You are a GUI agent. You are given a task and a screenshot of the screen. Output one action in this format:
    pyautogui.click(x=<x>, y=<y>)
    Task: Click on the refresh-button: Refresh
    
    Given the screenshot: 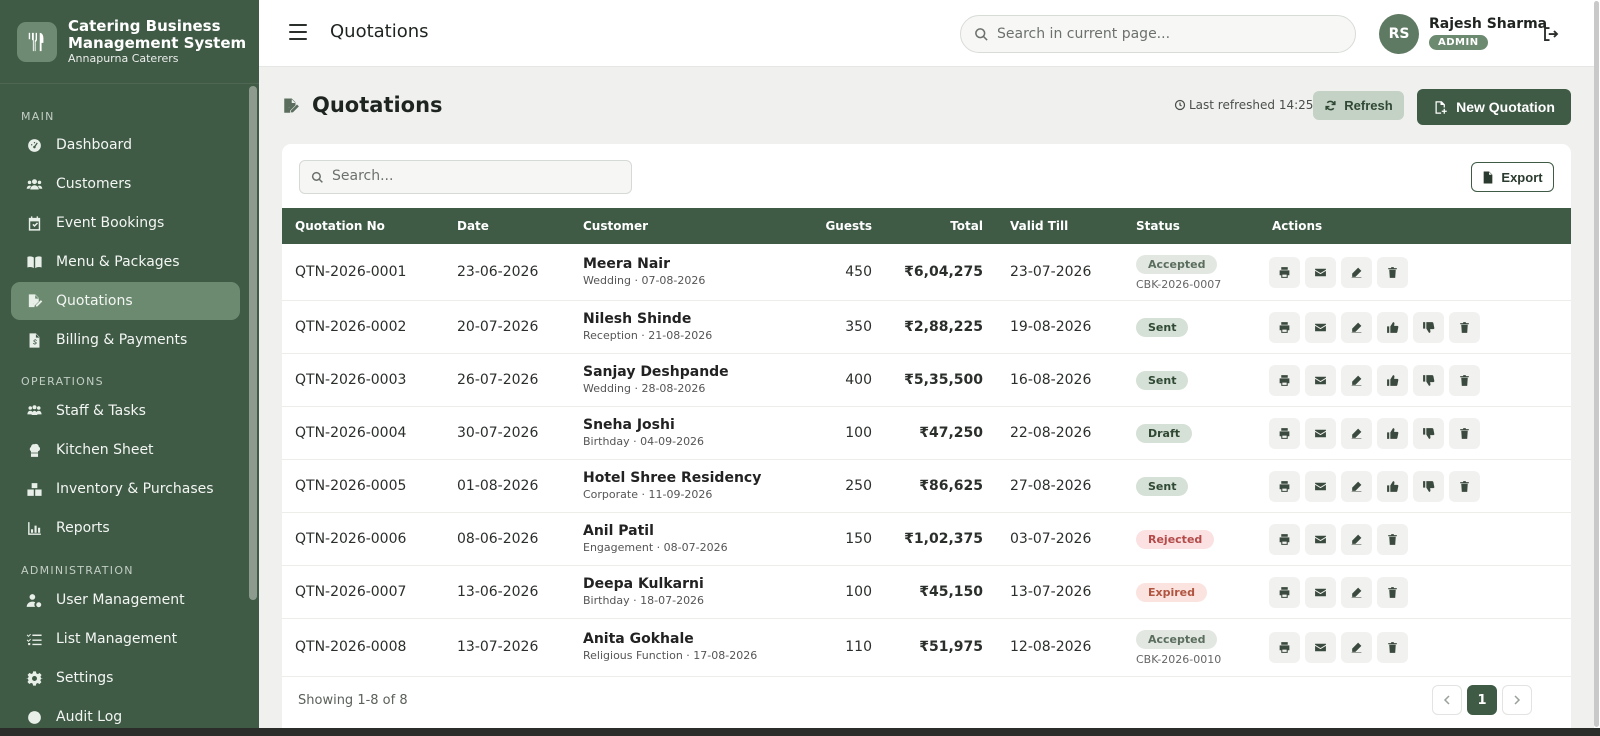 What is the action you would take?
    pyautogui.click(x=1358, y=105)
    